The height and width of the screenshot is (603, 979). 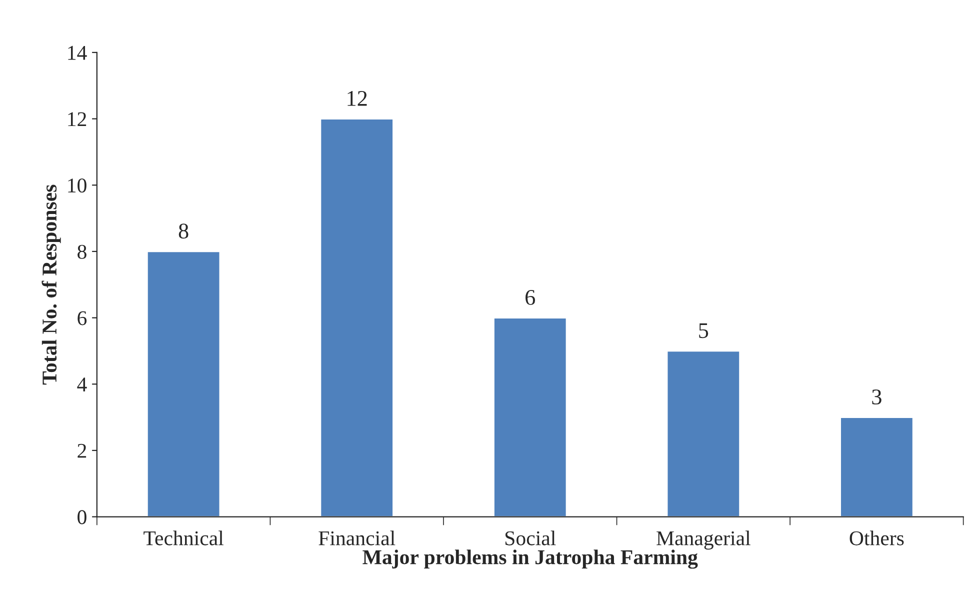 What do you see at coordinates (82, 318) in the screenshot?
I see `y-tick-label: 6` at bounding box center [82, 318].